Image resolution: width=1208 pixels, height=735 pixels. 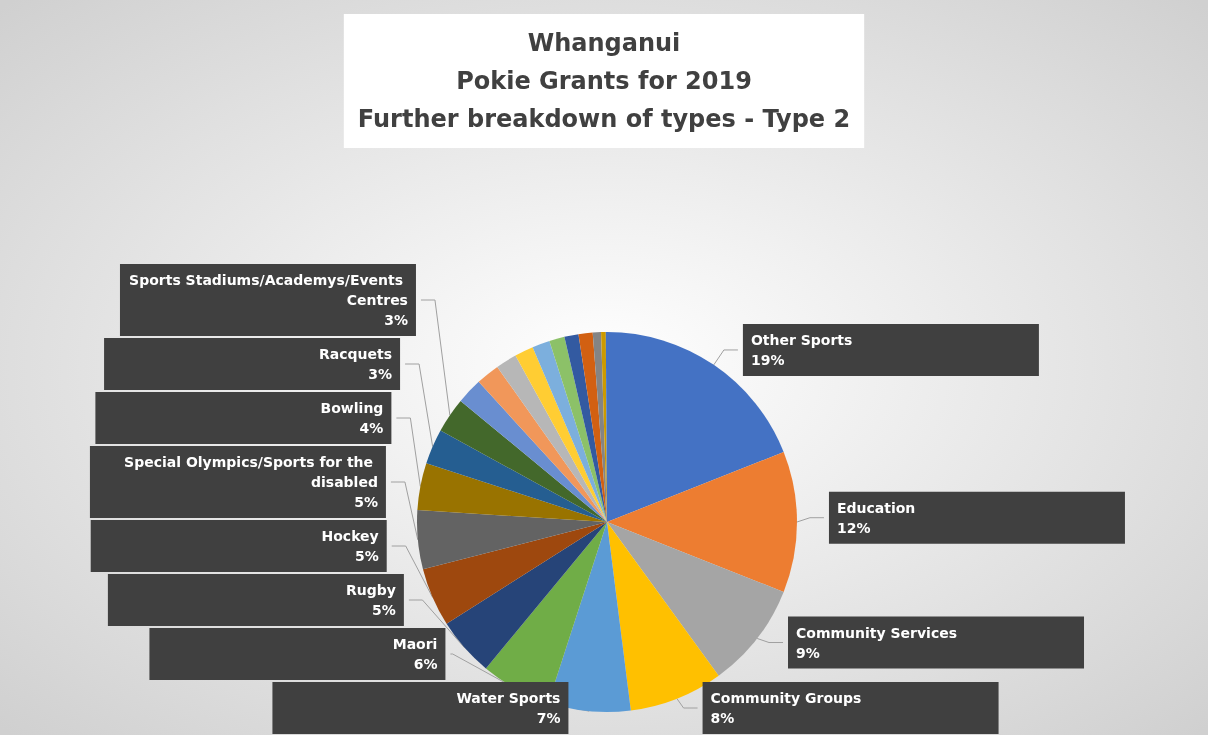 What do you see at coordinates (508, 698) in the screenshot?
I see `slice-label: Water Sports` at bounding box center [508, 698].